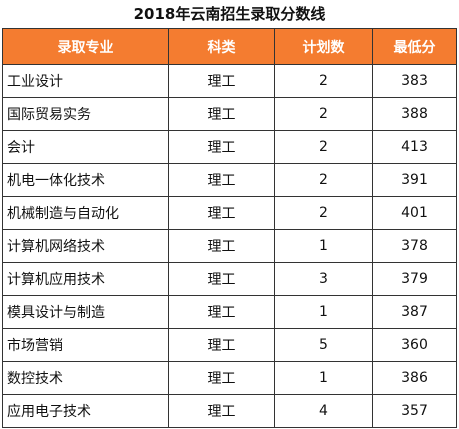 The width and height of the screenshot is (459, 429). Describe the element at coordinates (414, 180) in the screenshot. I see `cell-min-score: 391` at that location.